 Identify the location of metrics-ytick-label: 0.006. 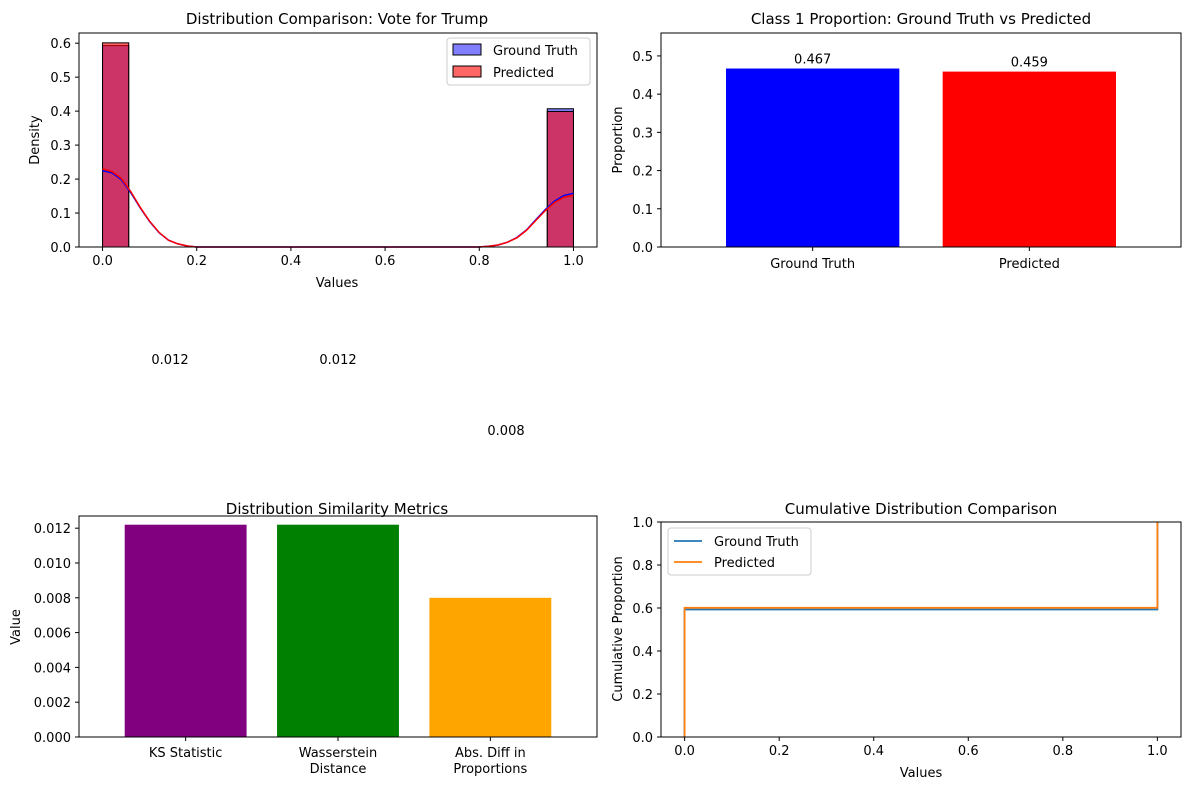
(52, 634).